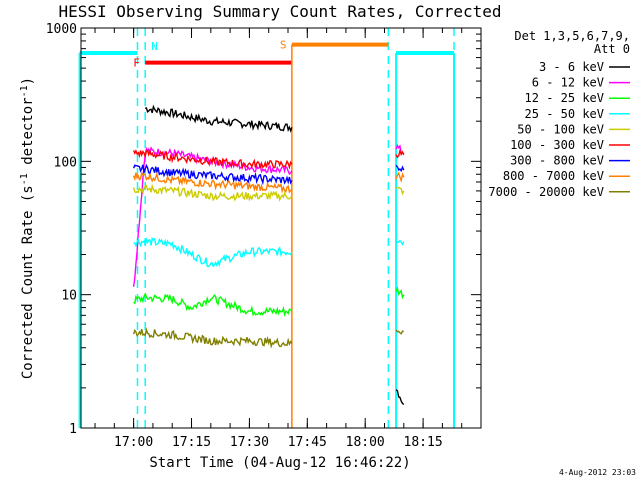  Describe the element at coordinates (24, 91) in the screenshot. I see `y-axis-label-exp2: -1` at that location.